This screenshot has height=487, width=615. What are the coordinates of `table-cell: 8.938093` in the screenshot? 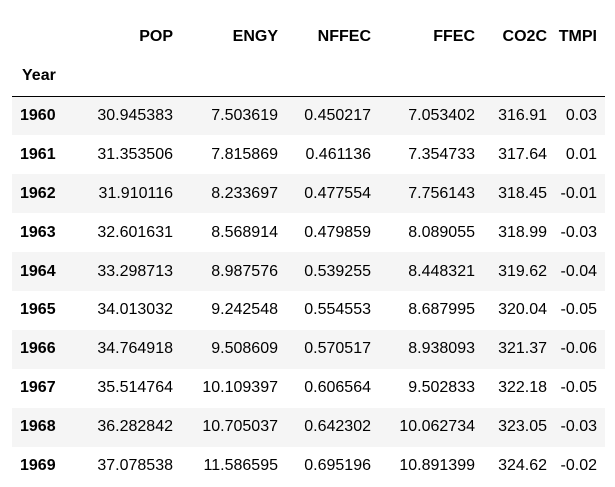 It's located at (441, 349).